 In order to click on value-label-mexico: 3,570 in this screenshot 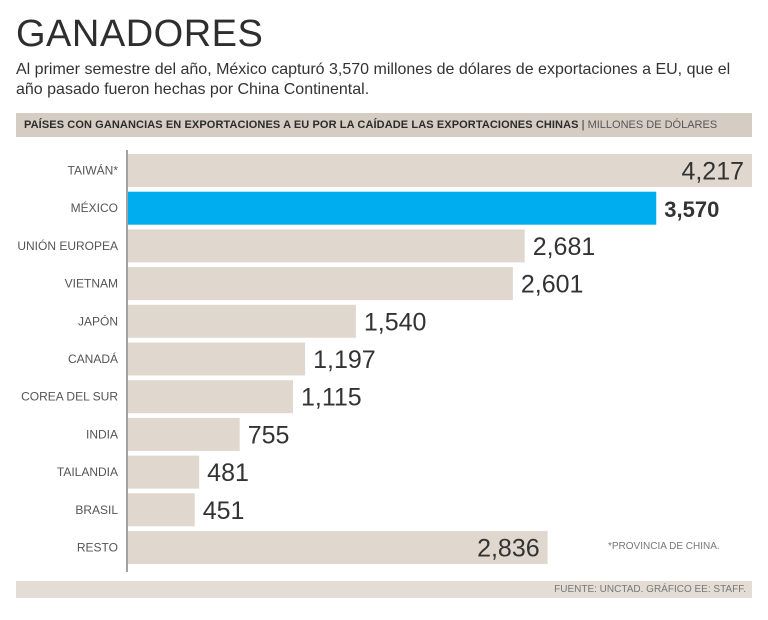, I will do `click(691, 209)`.